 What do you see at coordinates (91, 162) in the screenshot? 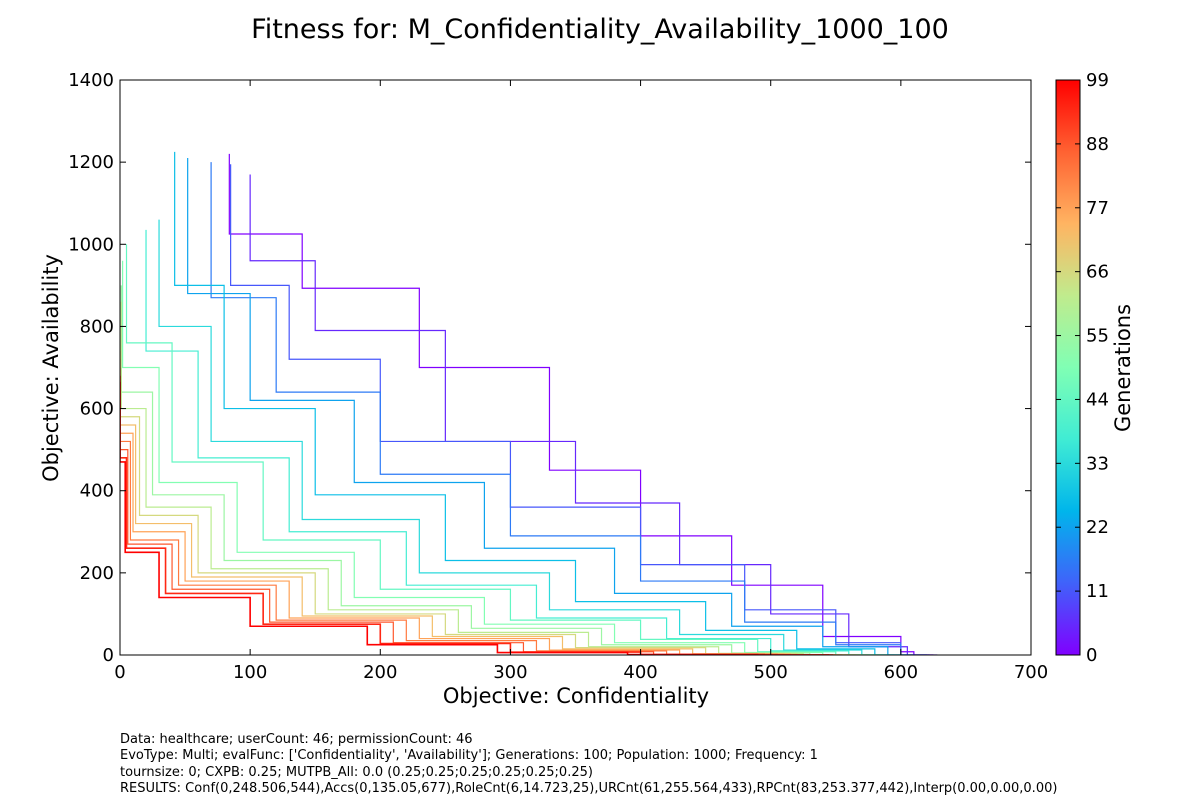
I see `y-tick-label: 1200` at bounding box center [91, 162].